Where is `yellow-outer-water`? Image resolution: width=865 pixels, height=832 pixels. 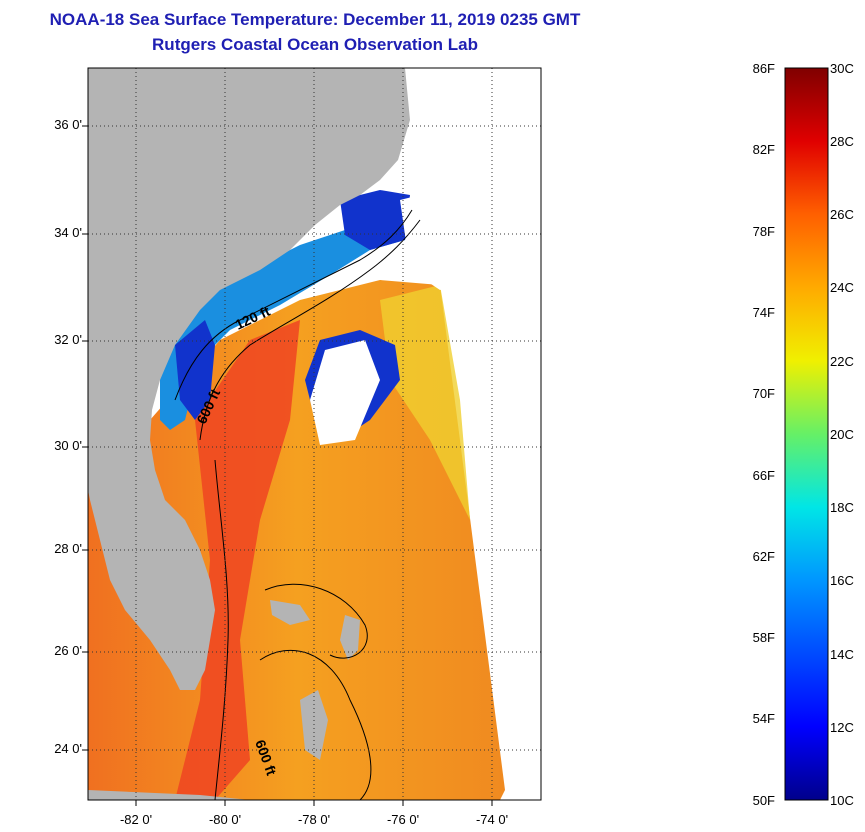
yellow-outer-water is located at coordinates (425, 402).